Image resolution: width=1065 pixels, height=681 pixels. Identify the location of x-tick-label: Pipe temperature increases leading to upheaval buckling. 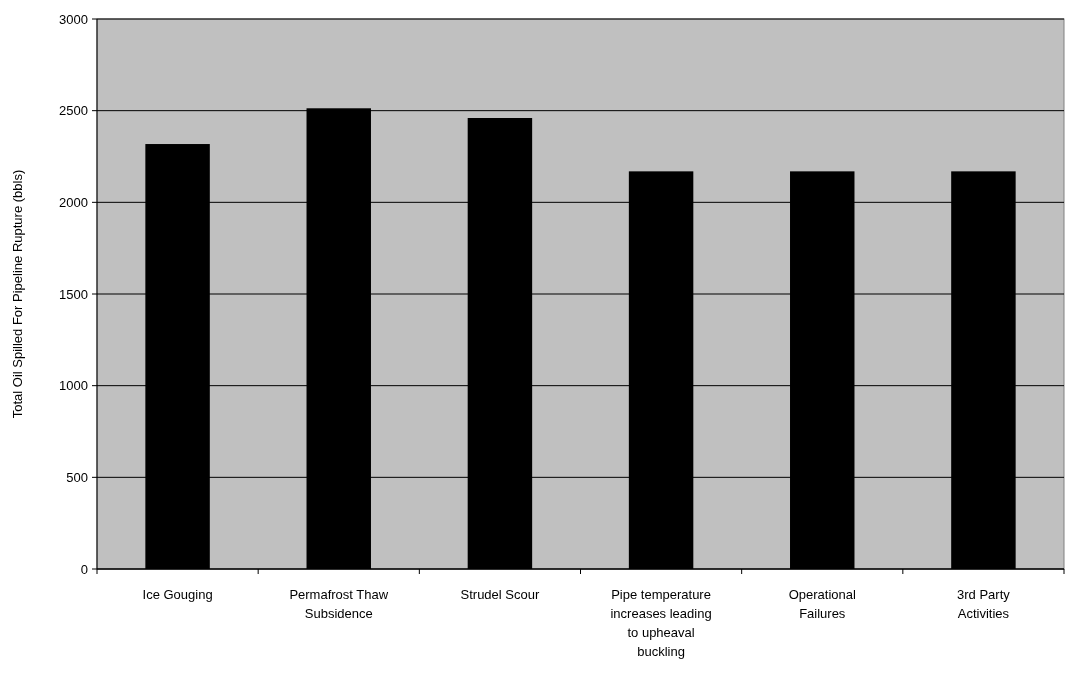
(661, 623).